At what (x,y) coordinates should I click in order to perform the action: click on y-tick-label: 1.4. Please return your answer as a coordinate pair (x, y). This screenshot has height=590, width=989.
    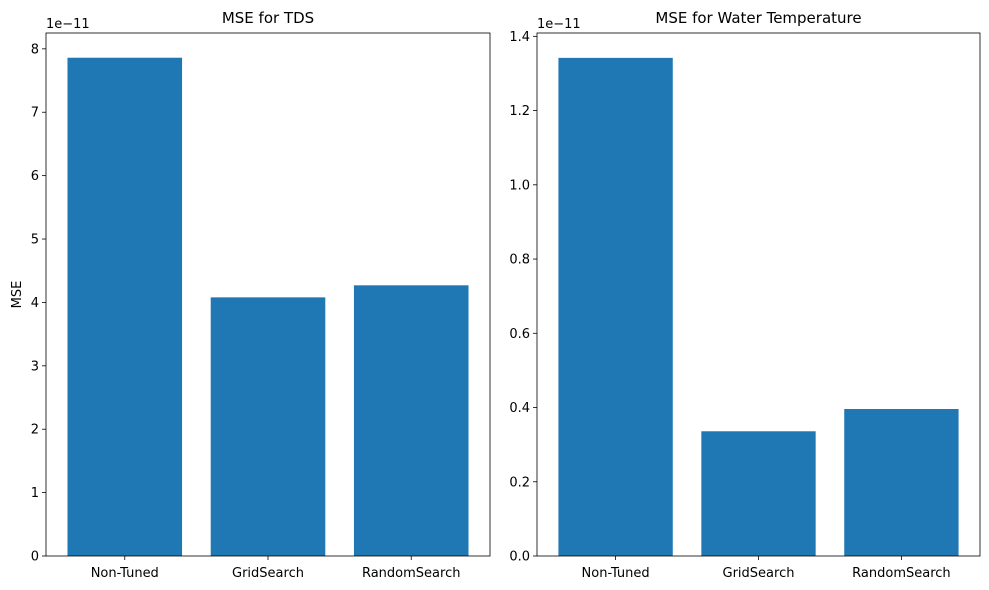
    Looking at the image, I should click on (519, 37).